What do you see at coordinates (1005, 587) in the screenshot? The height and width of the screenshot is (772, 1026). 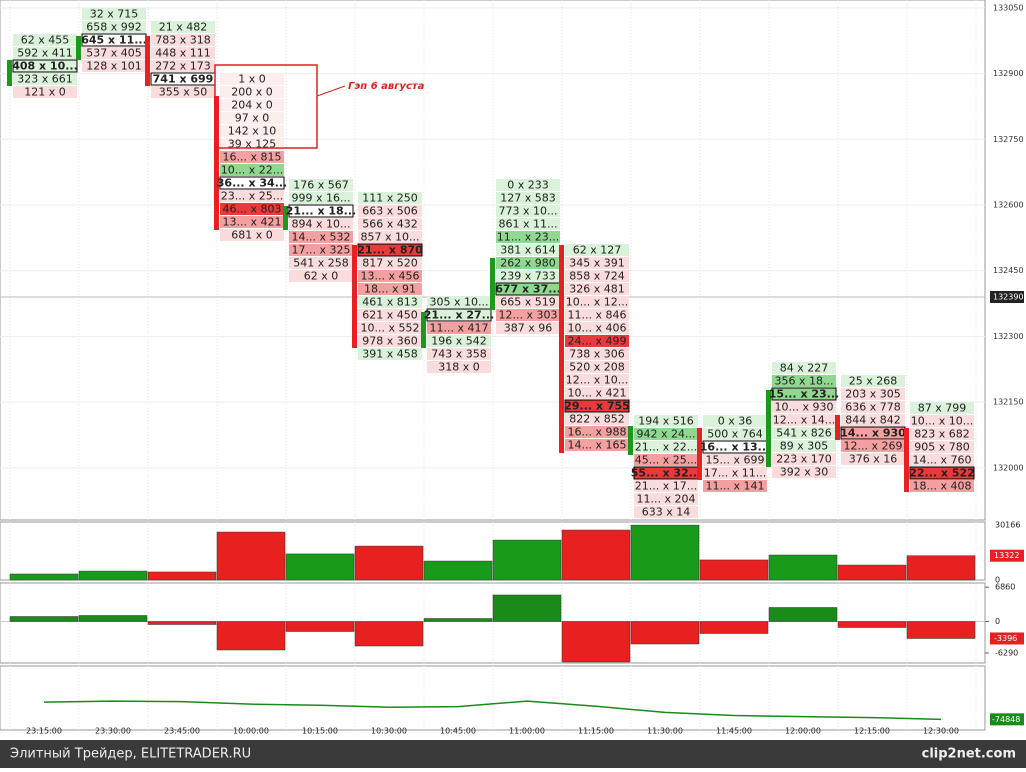 I see `delta-tick-label: 6860` at bounding box center [1005, 587].